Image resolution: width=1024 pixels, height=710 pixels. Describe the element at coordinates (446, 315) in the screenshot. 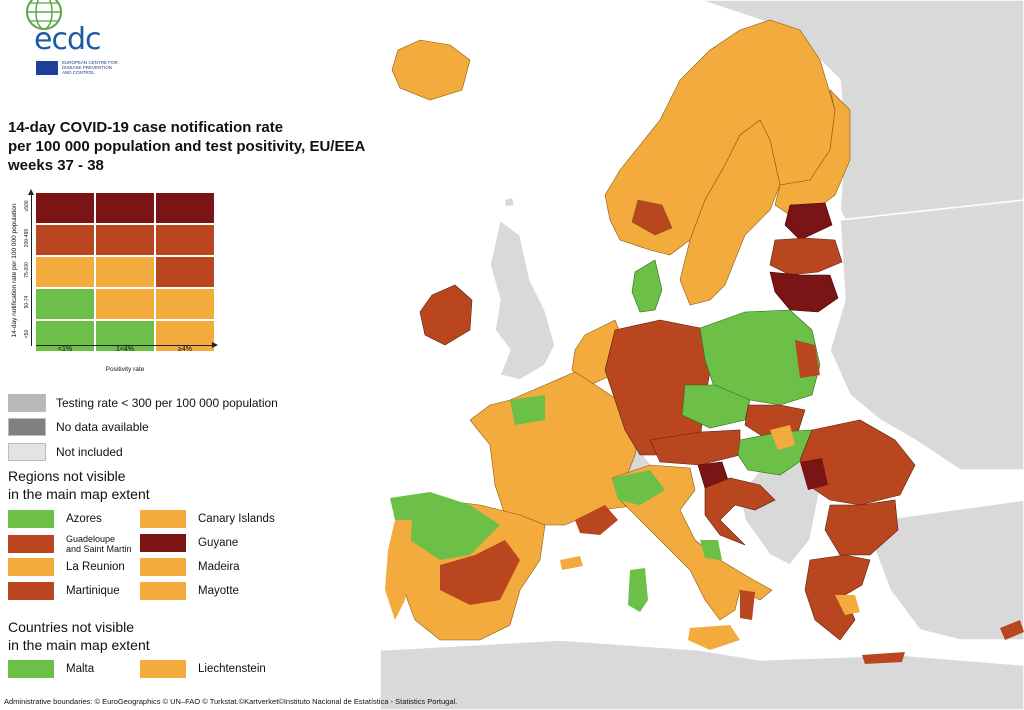

I see `ireland-region` at that location.